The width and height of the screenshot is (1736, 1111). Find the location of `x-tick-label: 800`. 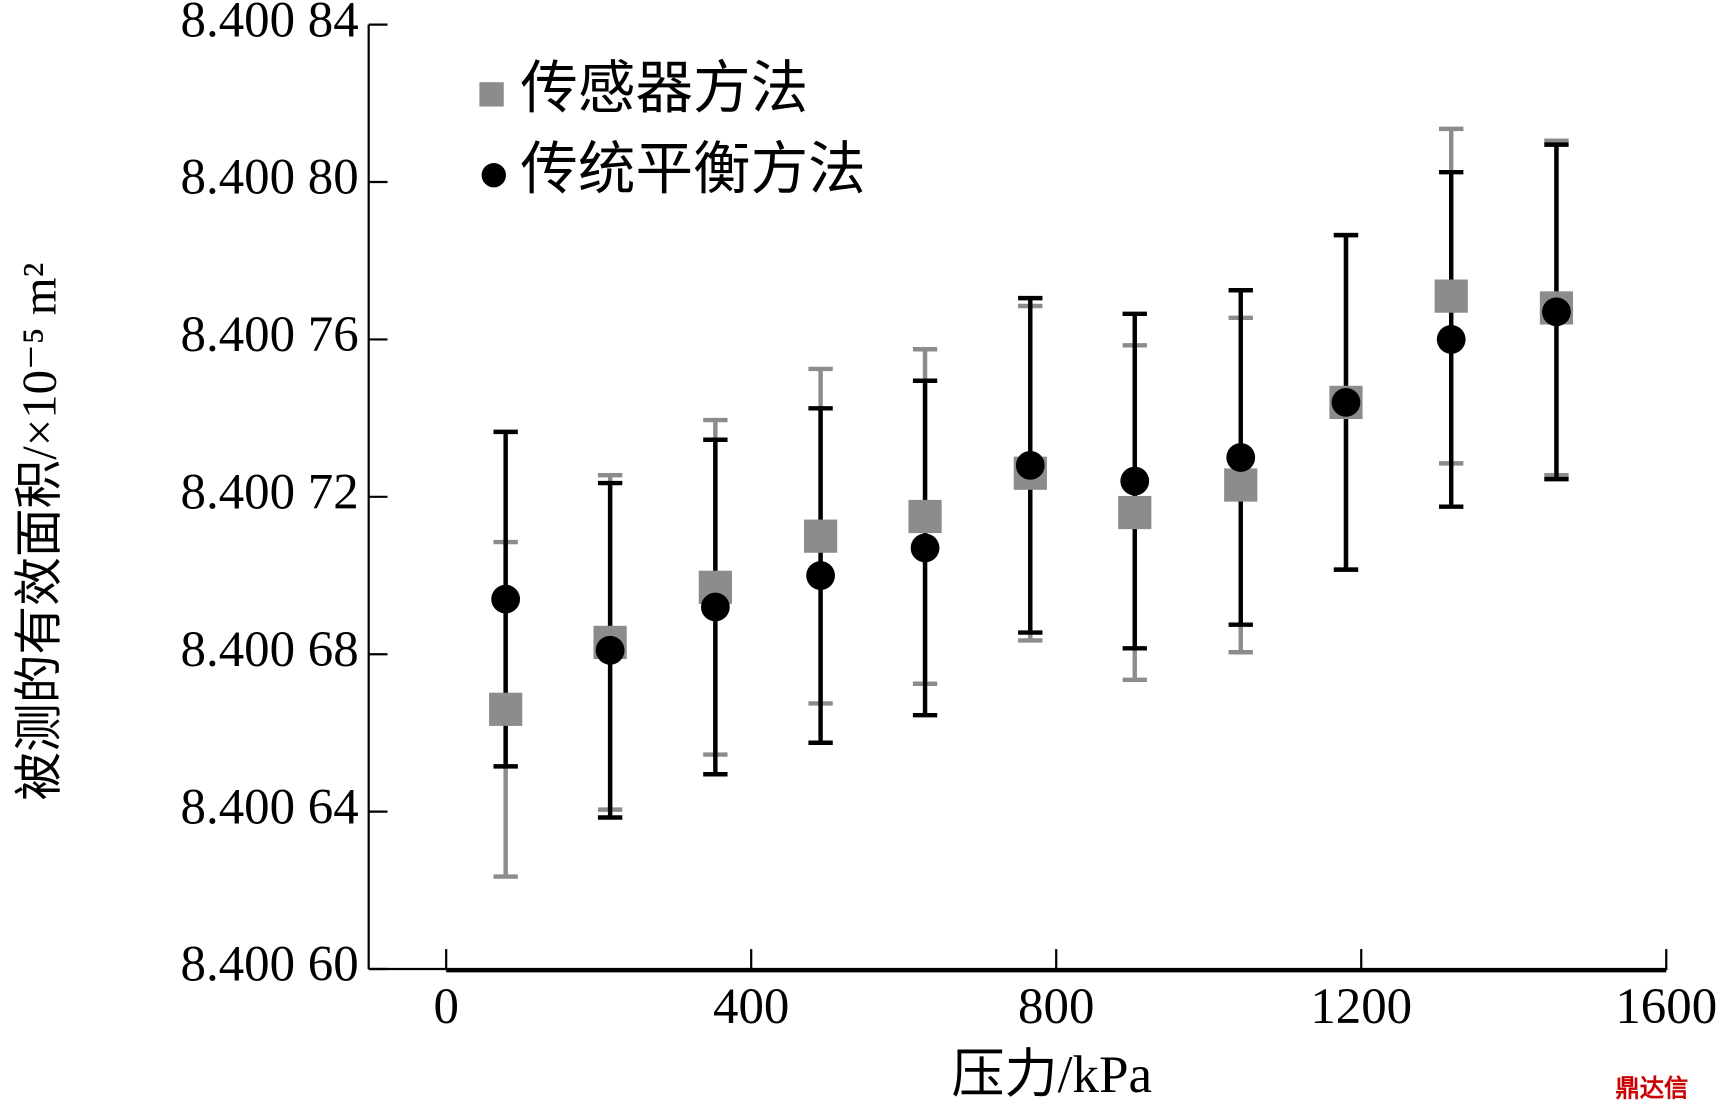

x-tick-label: 800 is located at coordinates (1056, 1007).